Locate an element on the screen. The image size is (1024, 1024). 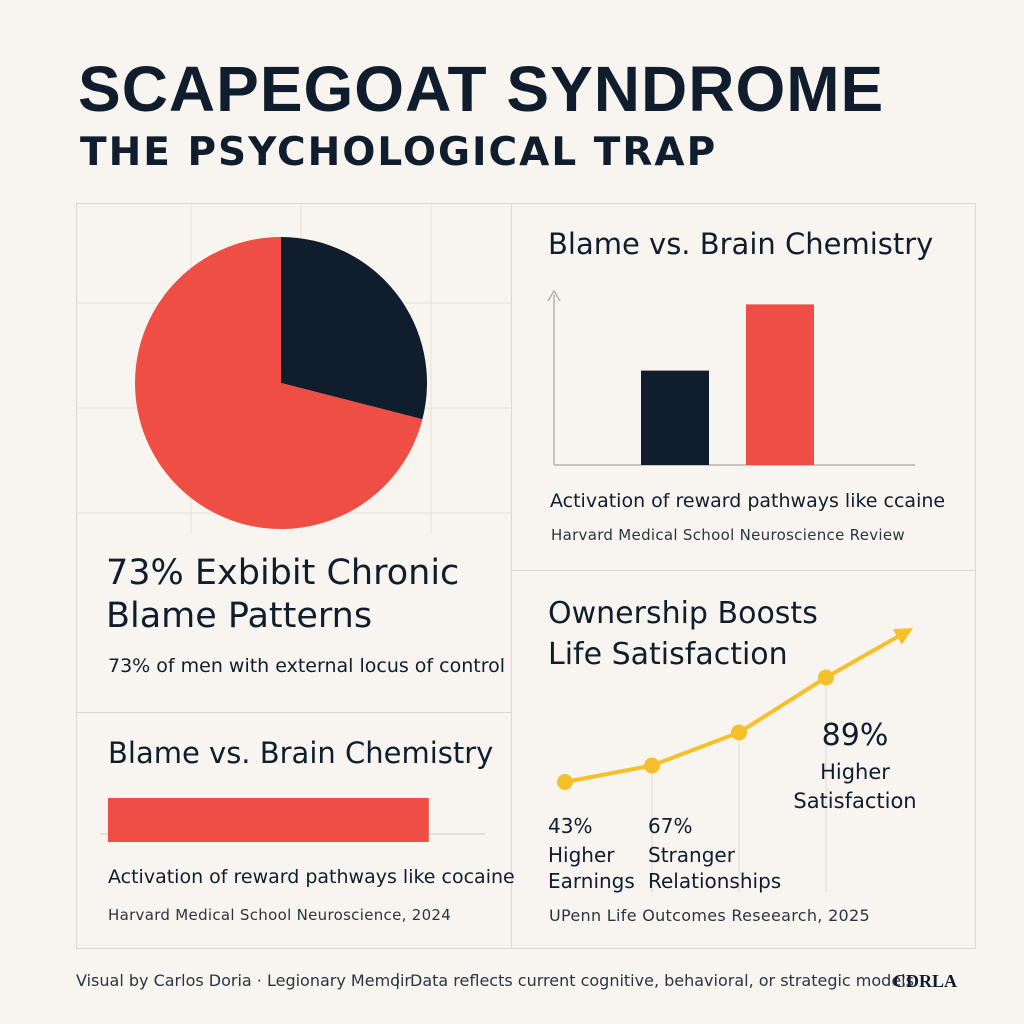
footer-brand: CDRLA is located at coordinates (925, 981).